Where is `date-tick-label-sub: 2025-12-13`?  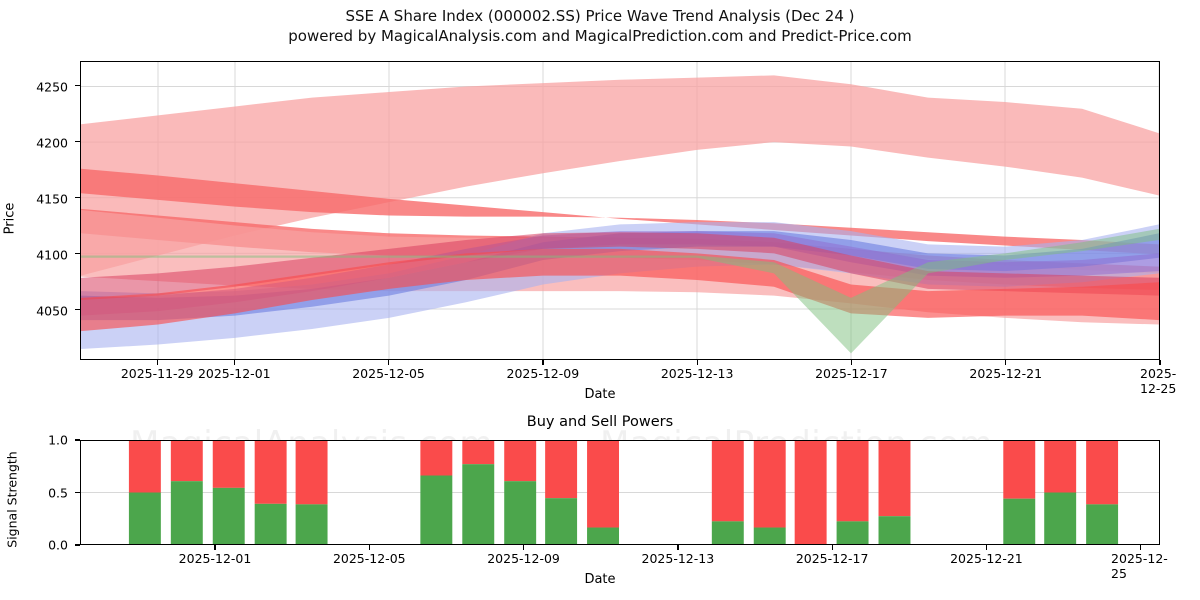 date-tick-label-sub: 2025-12-13 is located at coordinates (678, 558).